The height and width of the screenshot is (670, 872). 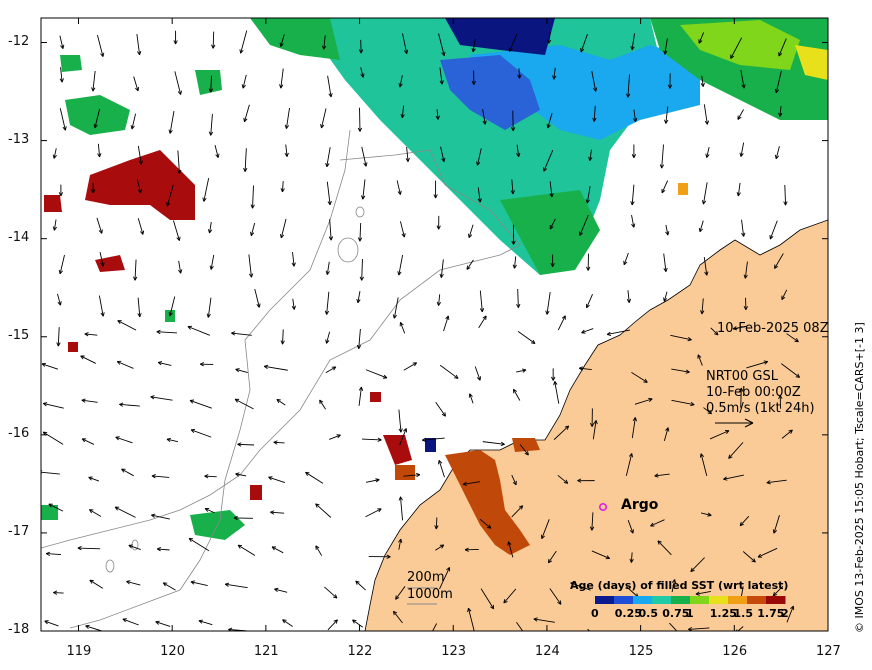 I want to click on sst-patch-coastal-orange, so click(x=526, y=445).